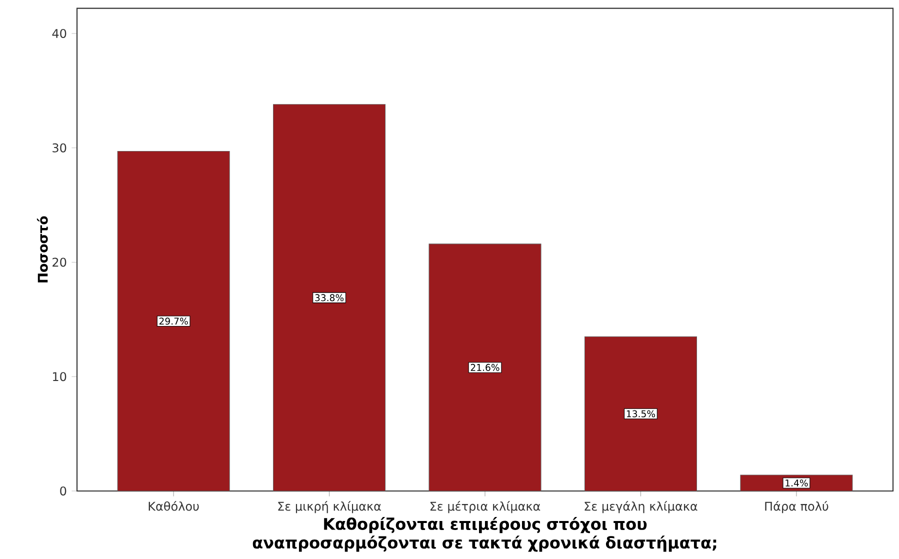 This screenshot has height=559, width=899. Describe the element at coordinates (42, 249) in the screenshot. I see `y-axis-title: Ποσοστό` at that location.